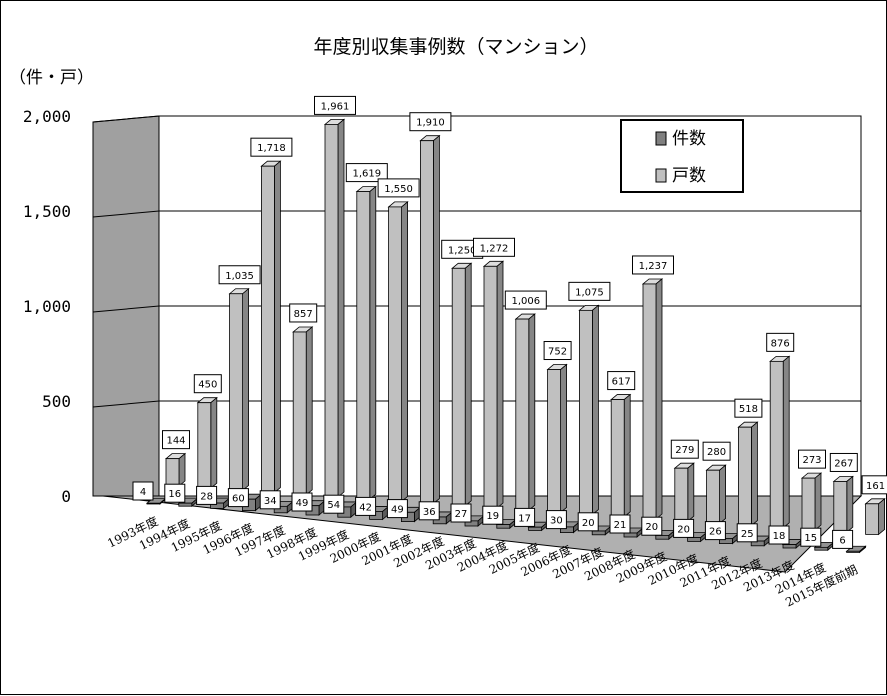  Describe the element at coordinates (430, 122) in the screenshot. I see `data-label-units: 1,910` at that location.